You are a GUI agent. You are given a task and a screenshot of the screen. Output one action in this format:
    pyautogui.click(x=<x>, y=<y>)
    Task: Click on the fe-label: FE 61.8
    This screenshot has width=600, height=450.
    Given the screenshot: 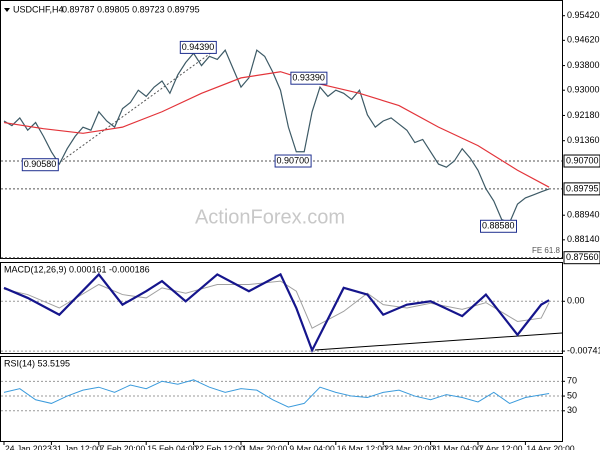 What is the action you would take?
    pyautogui.click(x=546, y=250)
    